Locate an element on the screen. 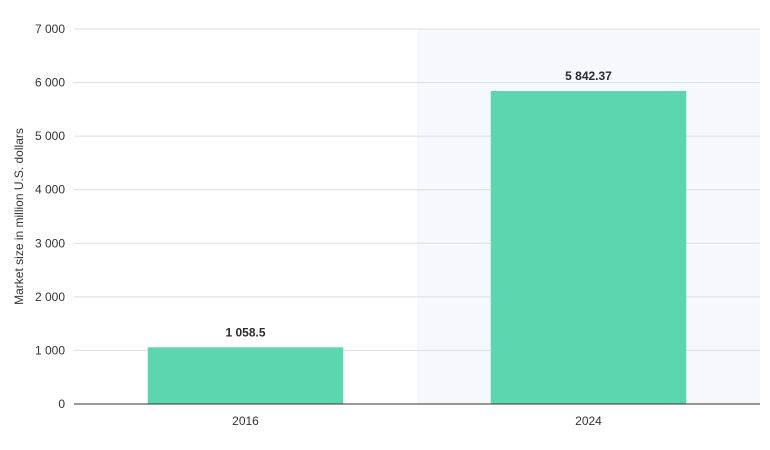  x-tick-label: 2016 is located at coordinates (245, 421).